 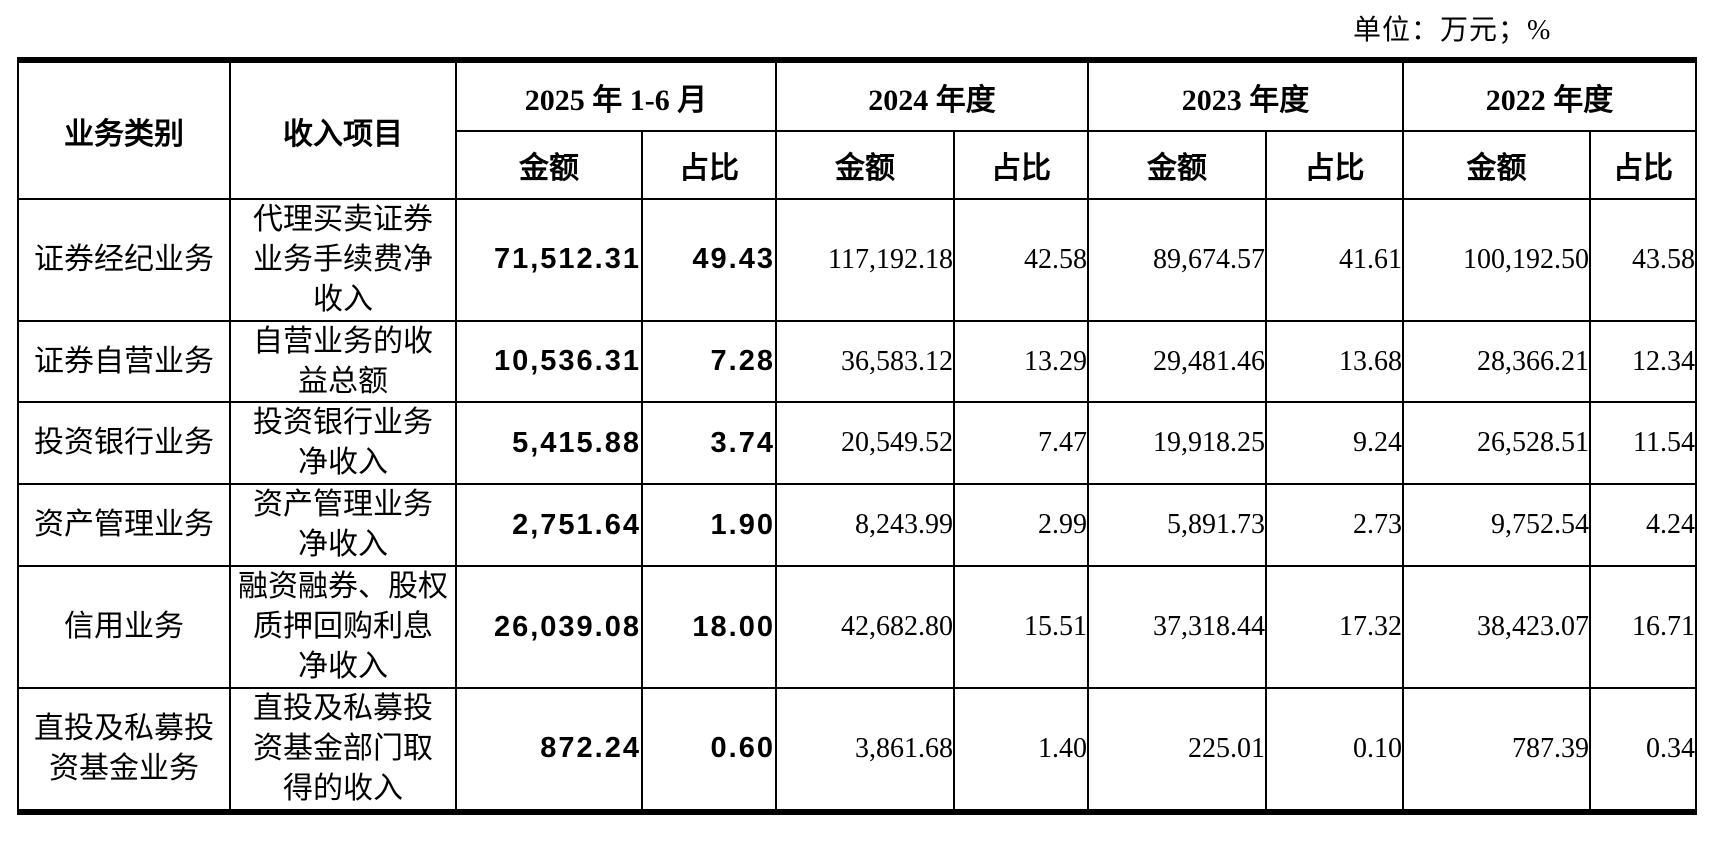 I want to click on amount-cell: 225.01, so click(x=1177, y=749).